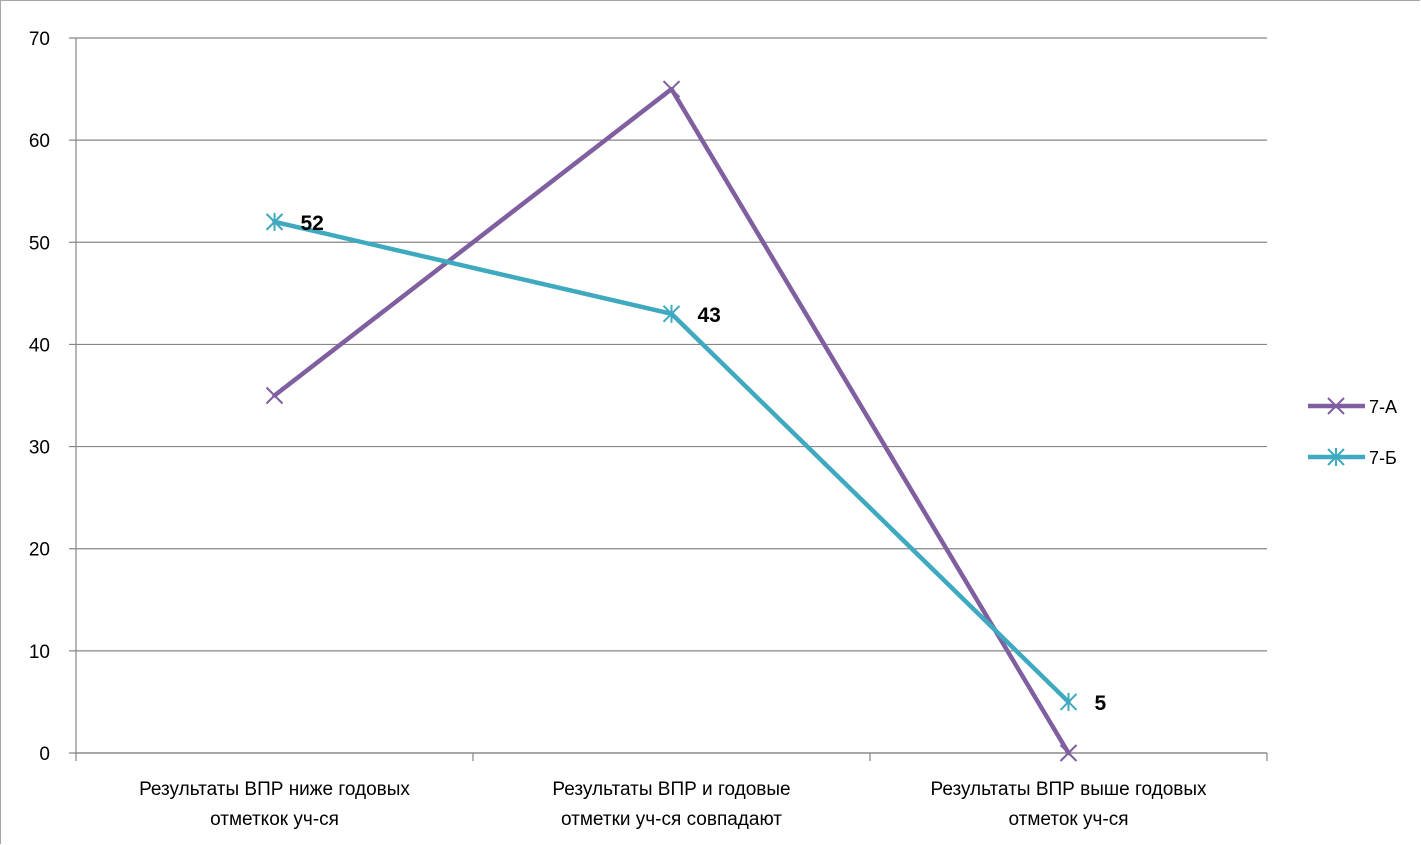  What do you see at coordinates (312, 223) in the screenshot?
I see `series-1-data-label-0: 52` at bounding box center [312, 223].